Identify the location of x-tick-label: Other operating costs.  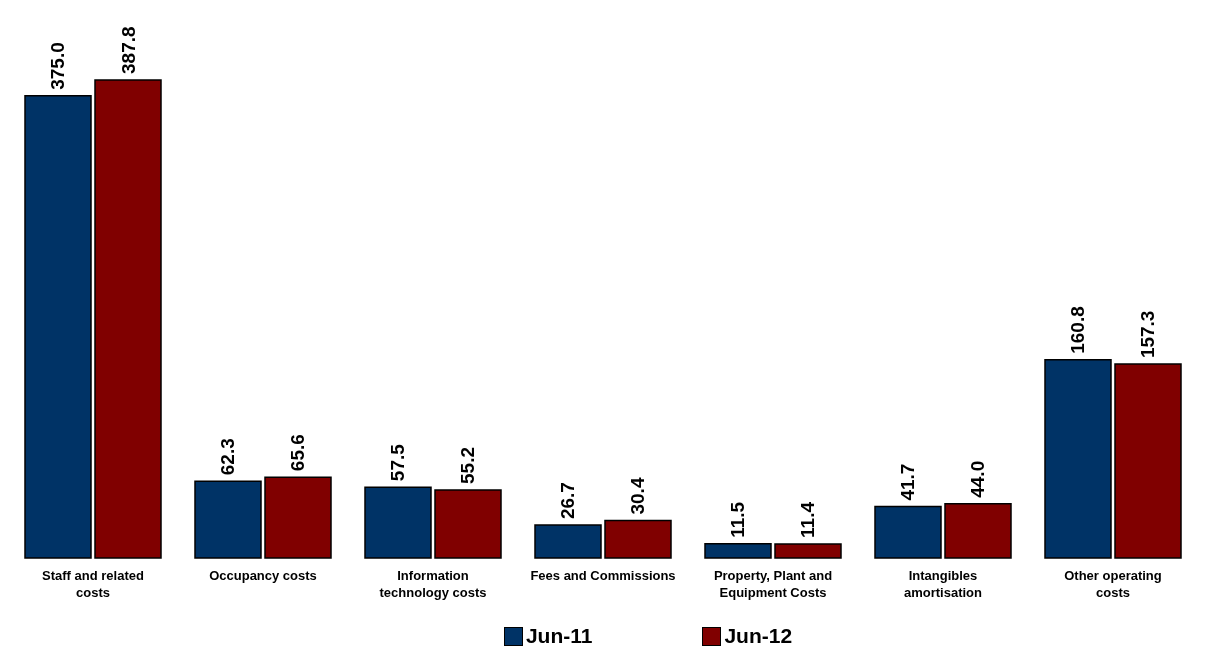
(1113, 584).